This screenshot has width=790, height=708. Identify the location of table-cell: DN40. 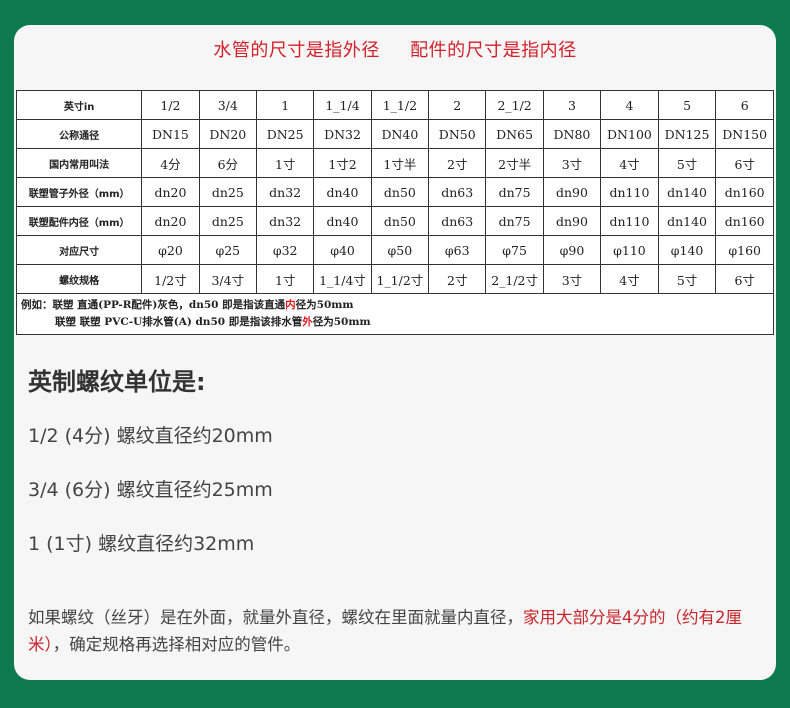
(400, 134).